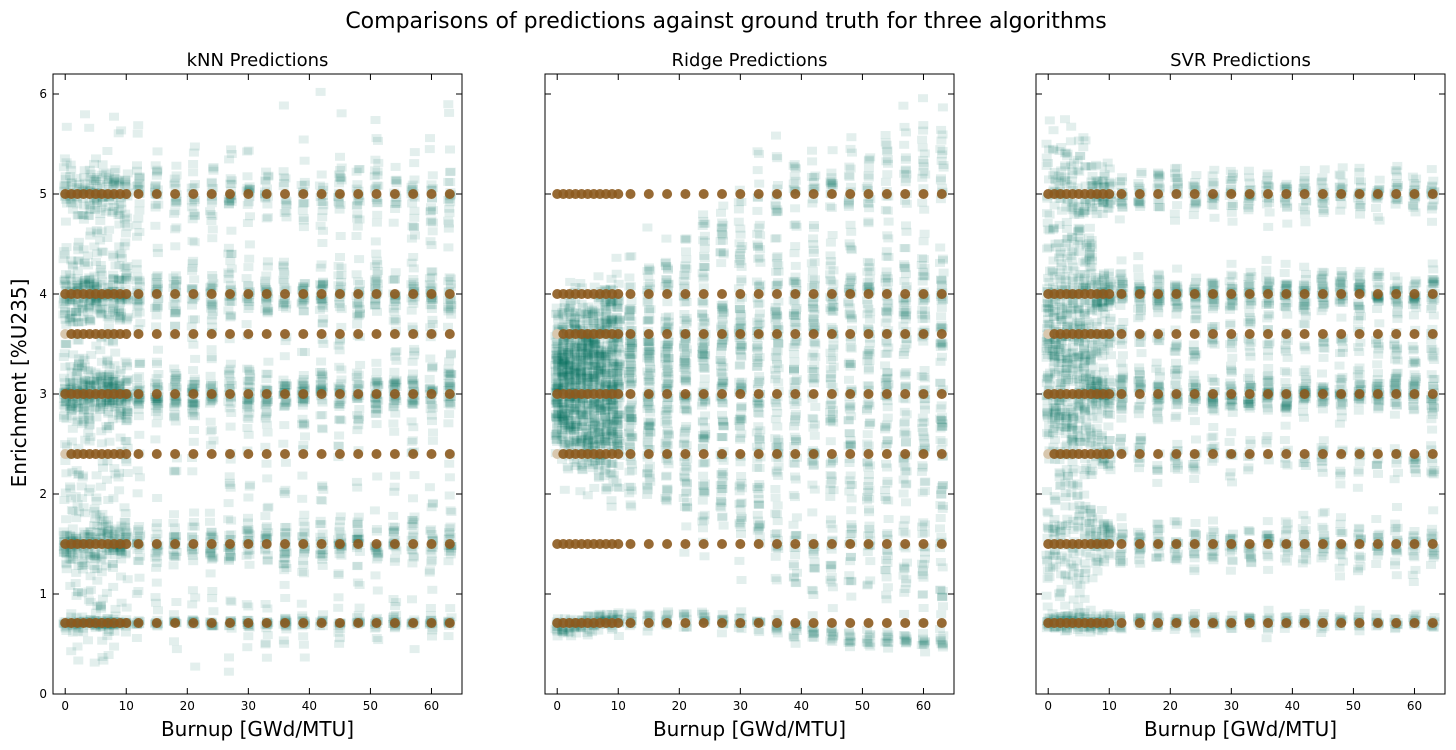 The height and width of the screenshot is (750, 1456). I want to click on y-tick-label: 3, so click(43, 394).